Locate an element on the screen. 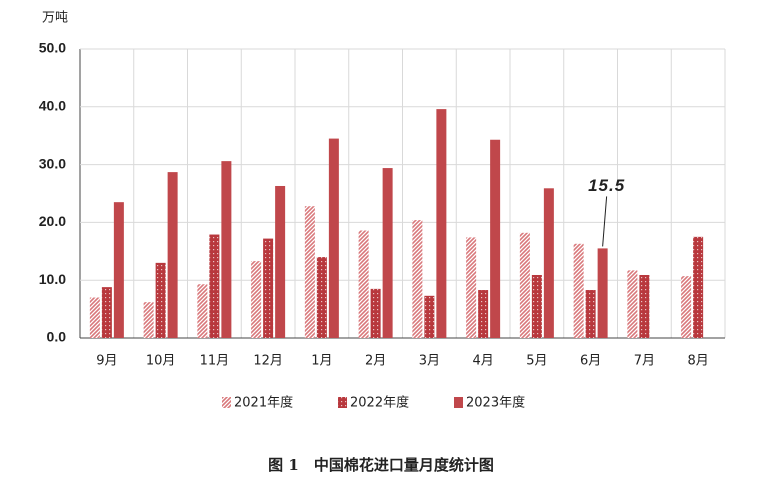 The height and width of the screenshot is (491, 763). x-tick-label: 10月 is located at coordinates (161, 361).